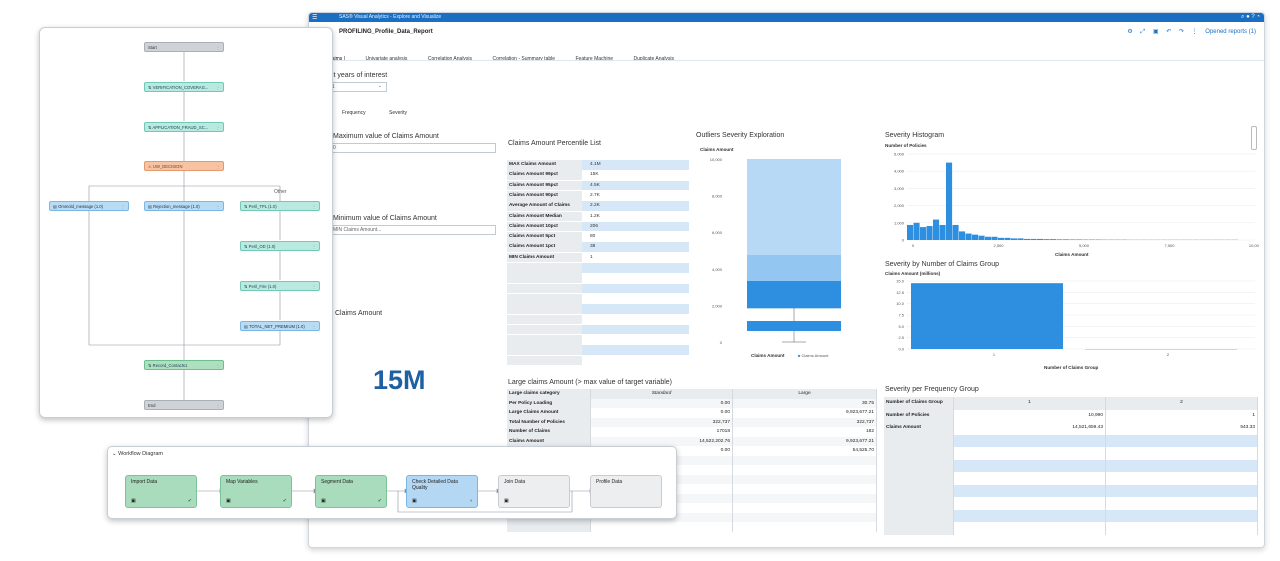 The width and height of the screenshot is (1280, 561). I want to click on table-row: Large Claims Amount 0.00 9,923,677.21, so click(692, 413).